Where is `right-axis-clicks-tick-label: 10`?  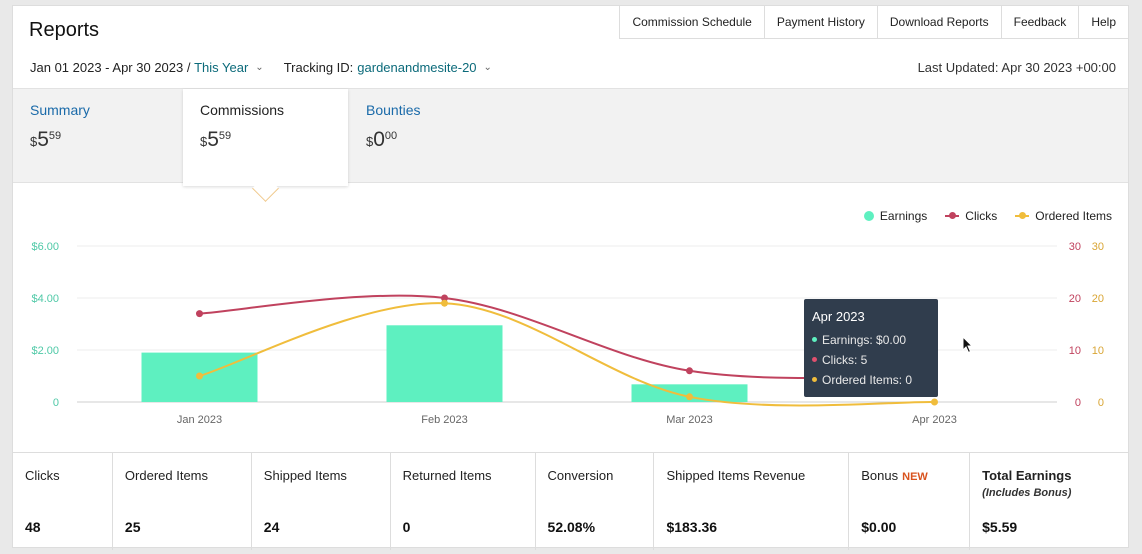 right-axis-clicks-tick-label: 10 is located at coordinates (1075, 351).